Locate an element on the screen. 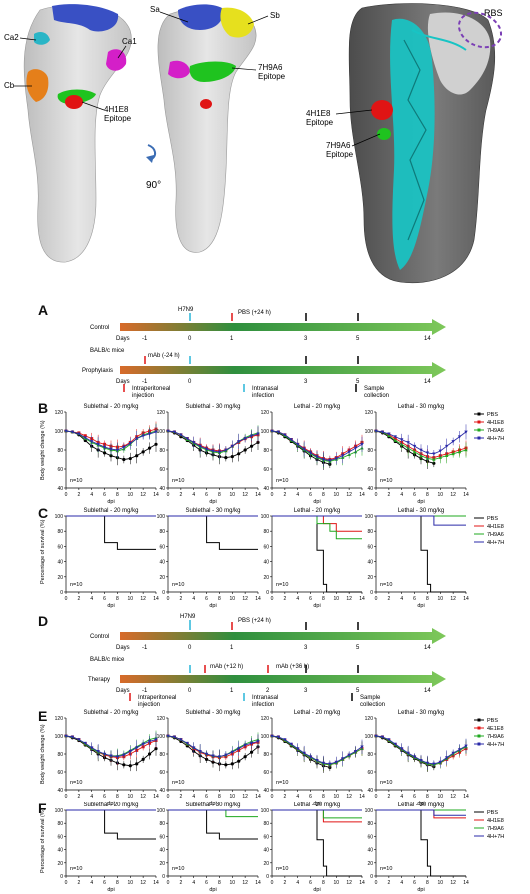 This screenshot has width=530, height=894. label-h7n9-d: H7N9 is located at coordinates (188, 617).